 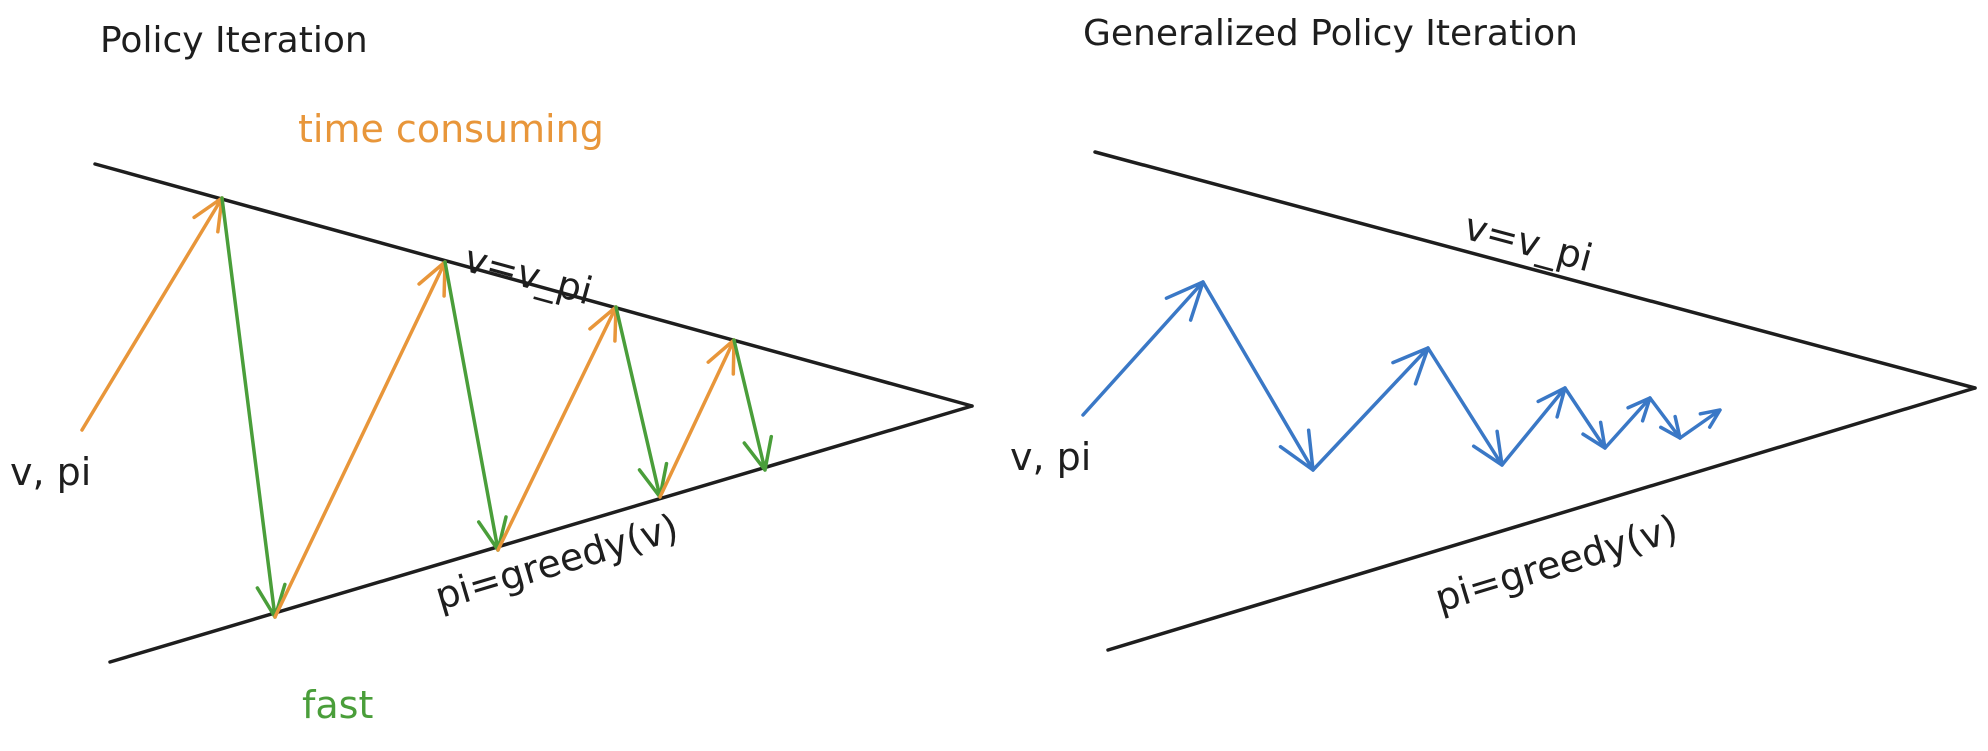 I want to click on upper-line-label: v=v_pi, so click(x=528, y=274).